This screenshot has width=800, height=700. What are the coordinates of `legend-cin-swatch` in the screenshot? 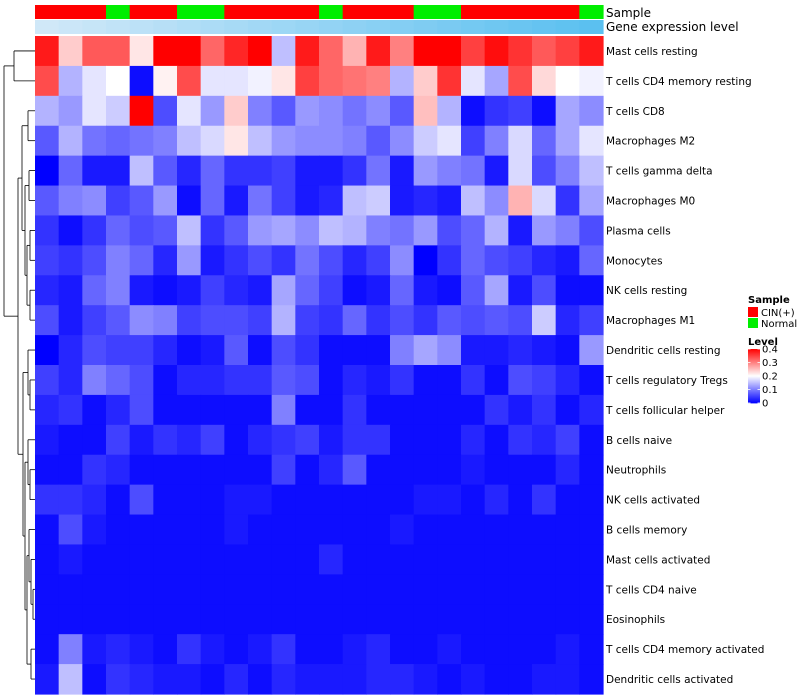 It's located at (753, 312).